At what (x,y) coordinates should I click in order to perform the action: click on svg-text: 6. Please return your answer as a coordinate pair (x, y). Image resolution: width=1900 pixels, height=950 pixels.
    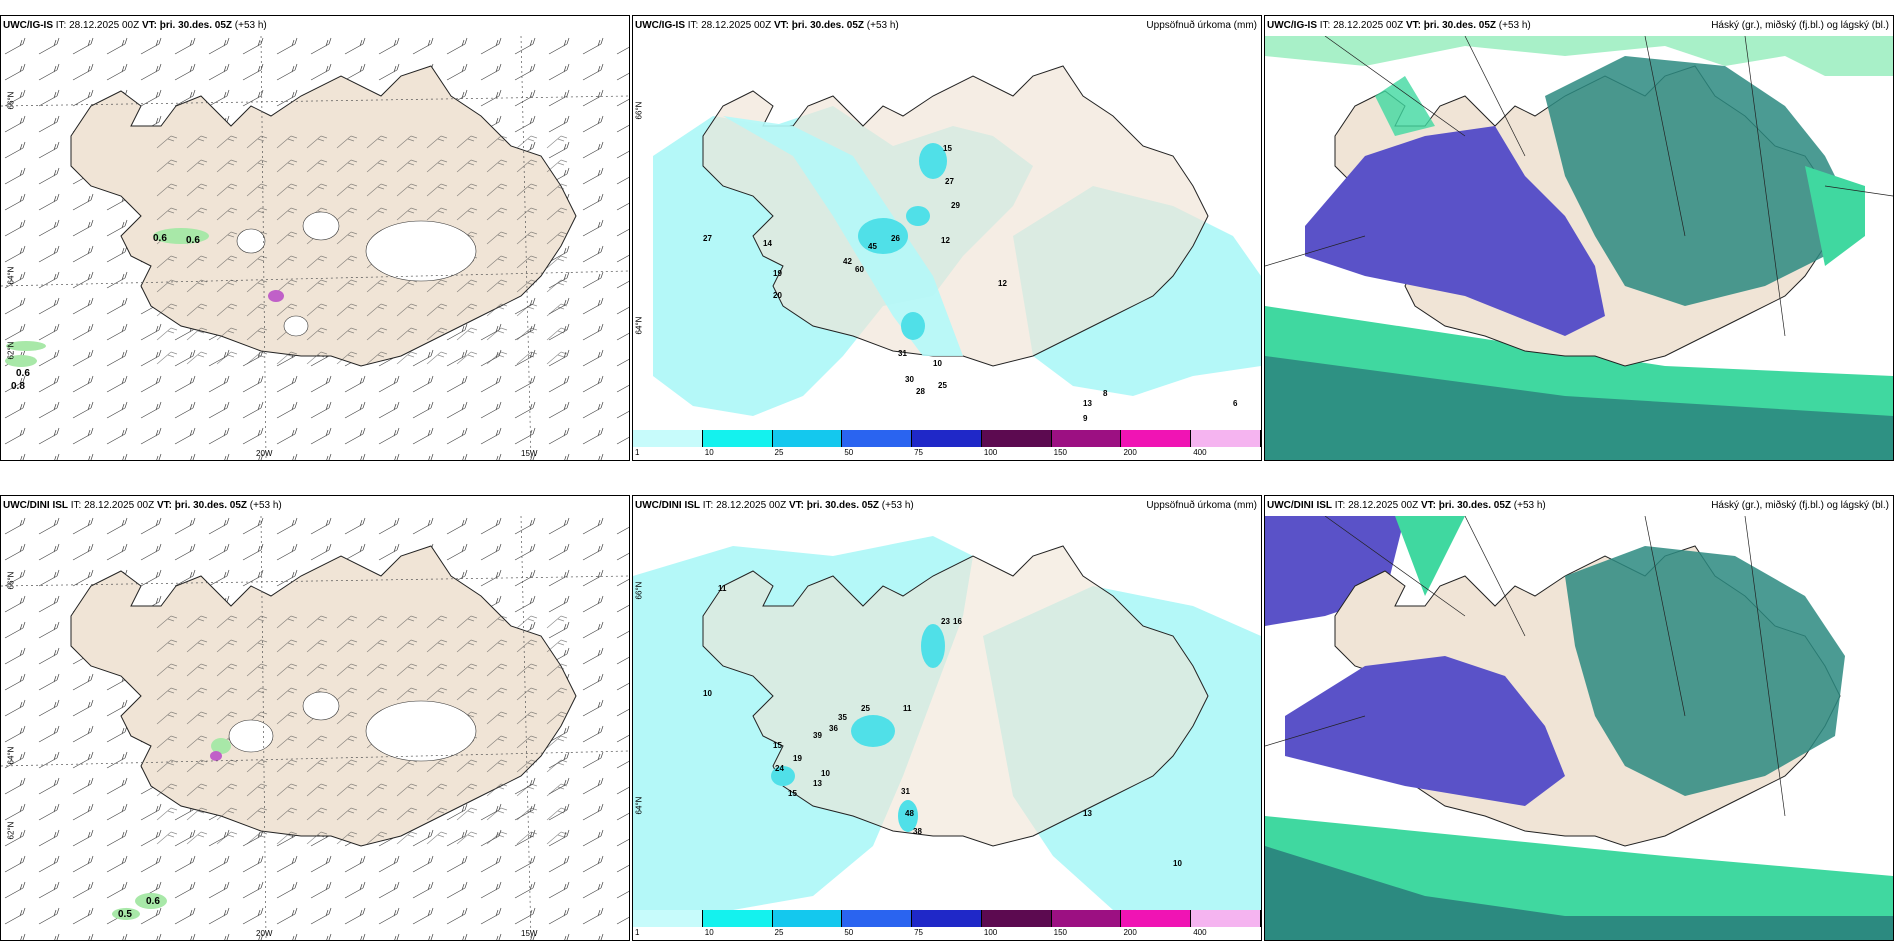
    Looking at the image, I should click on (1235, 403).